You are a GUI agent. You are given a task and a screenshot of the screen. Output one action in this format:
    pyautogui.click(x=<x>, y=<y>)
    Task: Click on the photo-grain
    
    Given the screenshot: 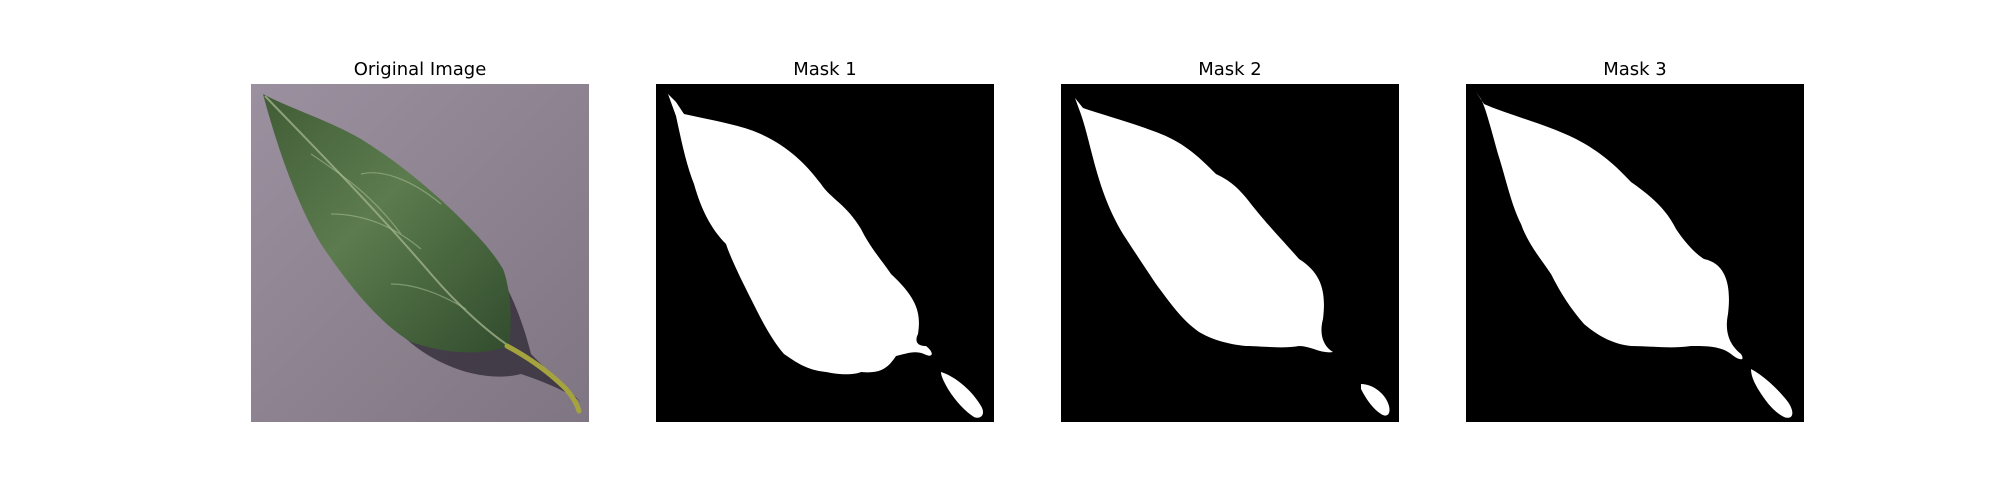 What is the action you would take?
    pyautogui.click(x=420, y=253)
    